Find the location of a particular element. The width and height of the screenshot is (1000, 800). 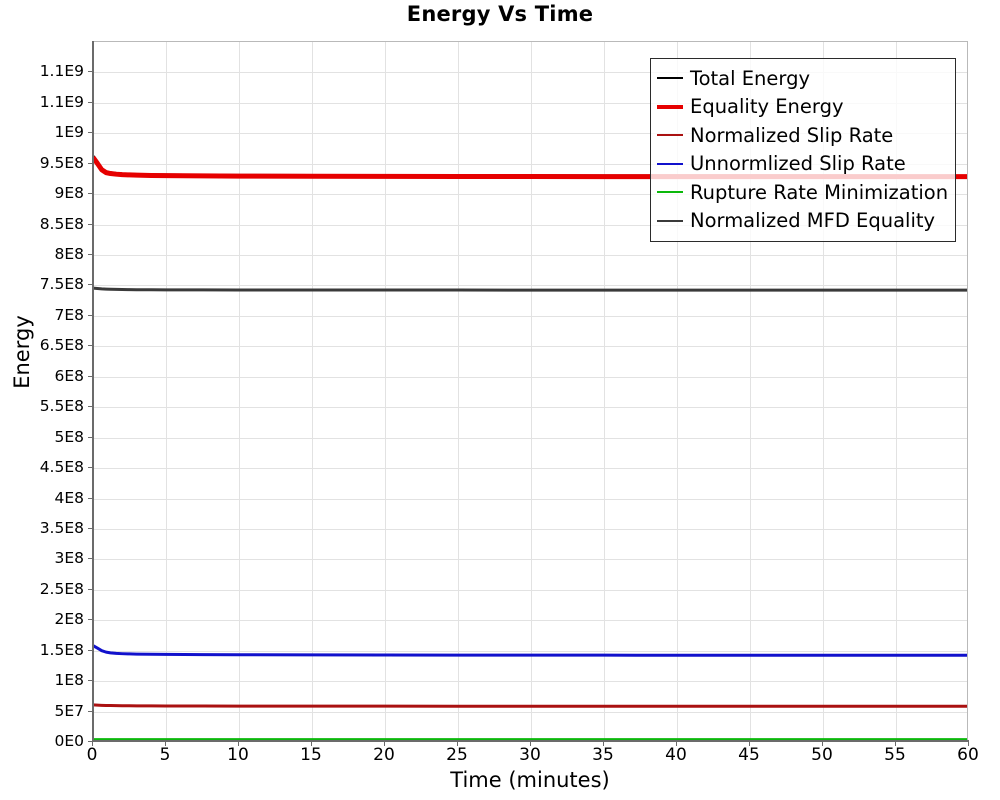

y-axis-tick-text: 3E8 is located at coordinates (69, 558).